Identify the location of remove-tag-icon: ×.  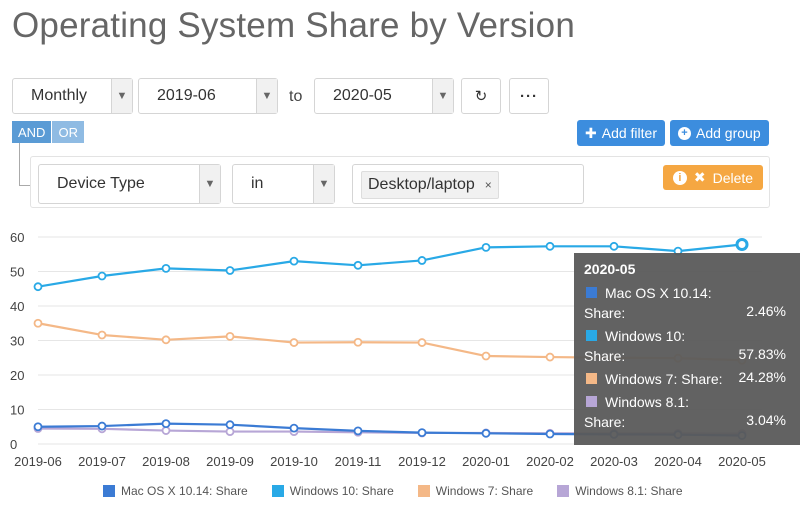
(488, 185).